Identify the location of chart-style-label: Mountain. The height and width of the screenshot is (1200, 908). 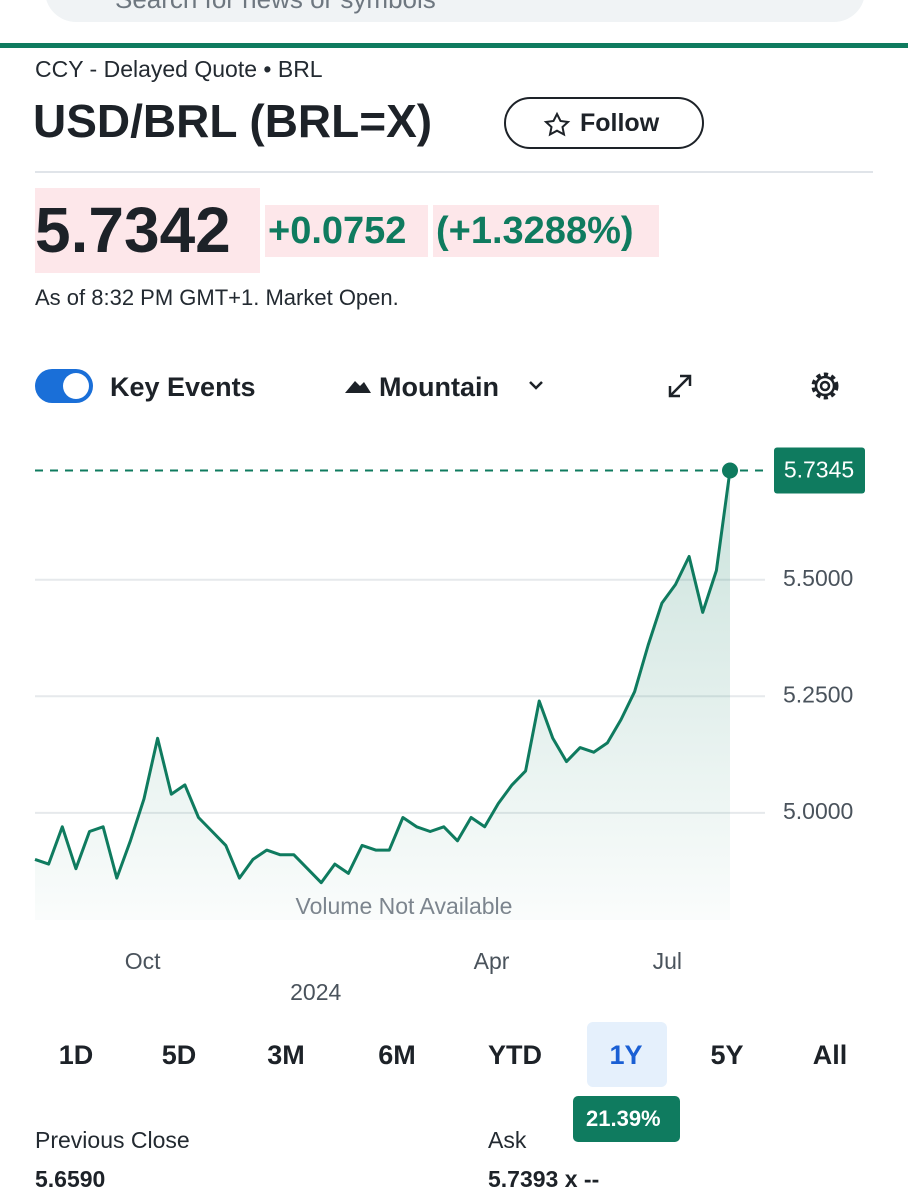
(439, 387).